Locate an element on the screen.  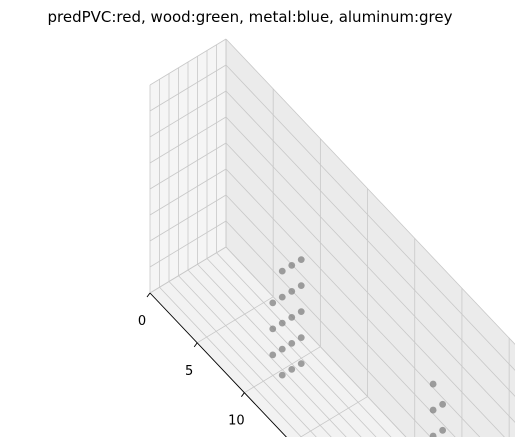
x-axis-line is located at coordinates (218, 364).